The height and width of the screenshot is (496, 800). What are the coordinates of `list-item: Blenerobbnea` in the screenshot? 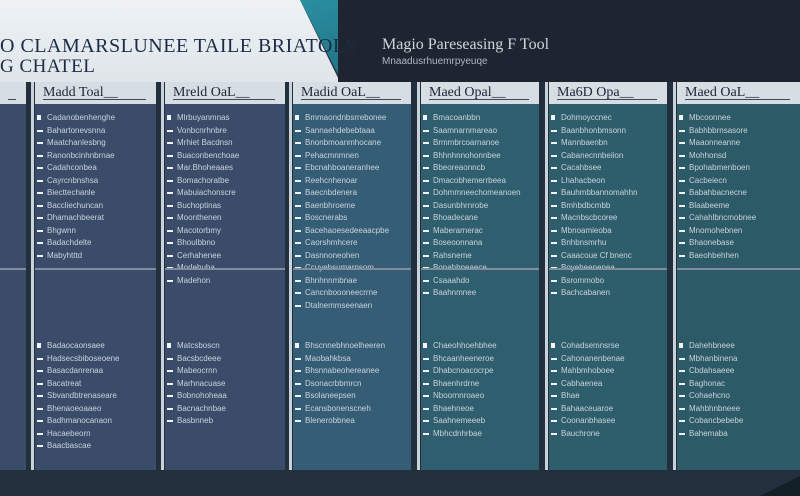 It's located at (352, 421).